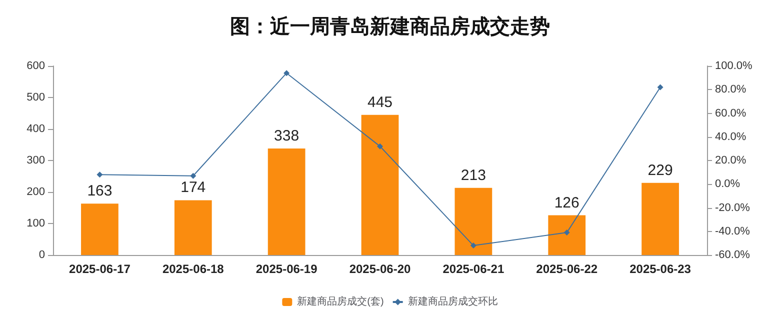  What do you see at coordinates (473, 175) in the screenshot?
I see `data-label: 213` at bounding box center [473, 175].